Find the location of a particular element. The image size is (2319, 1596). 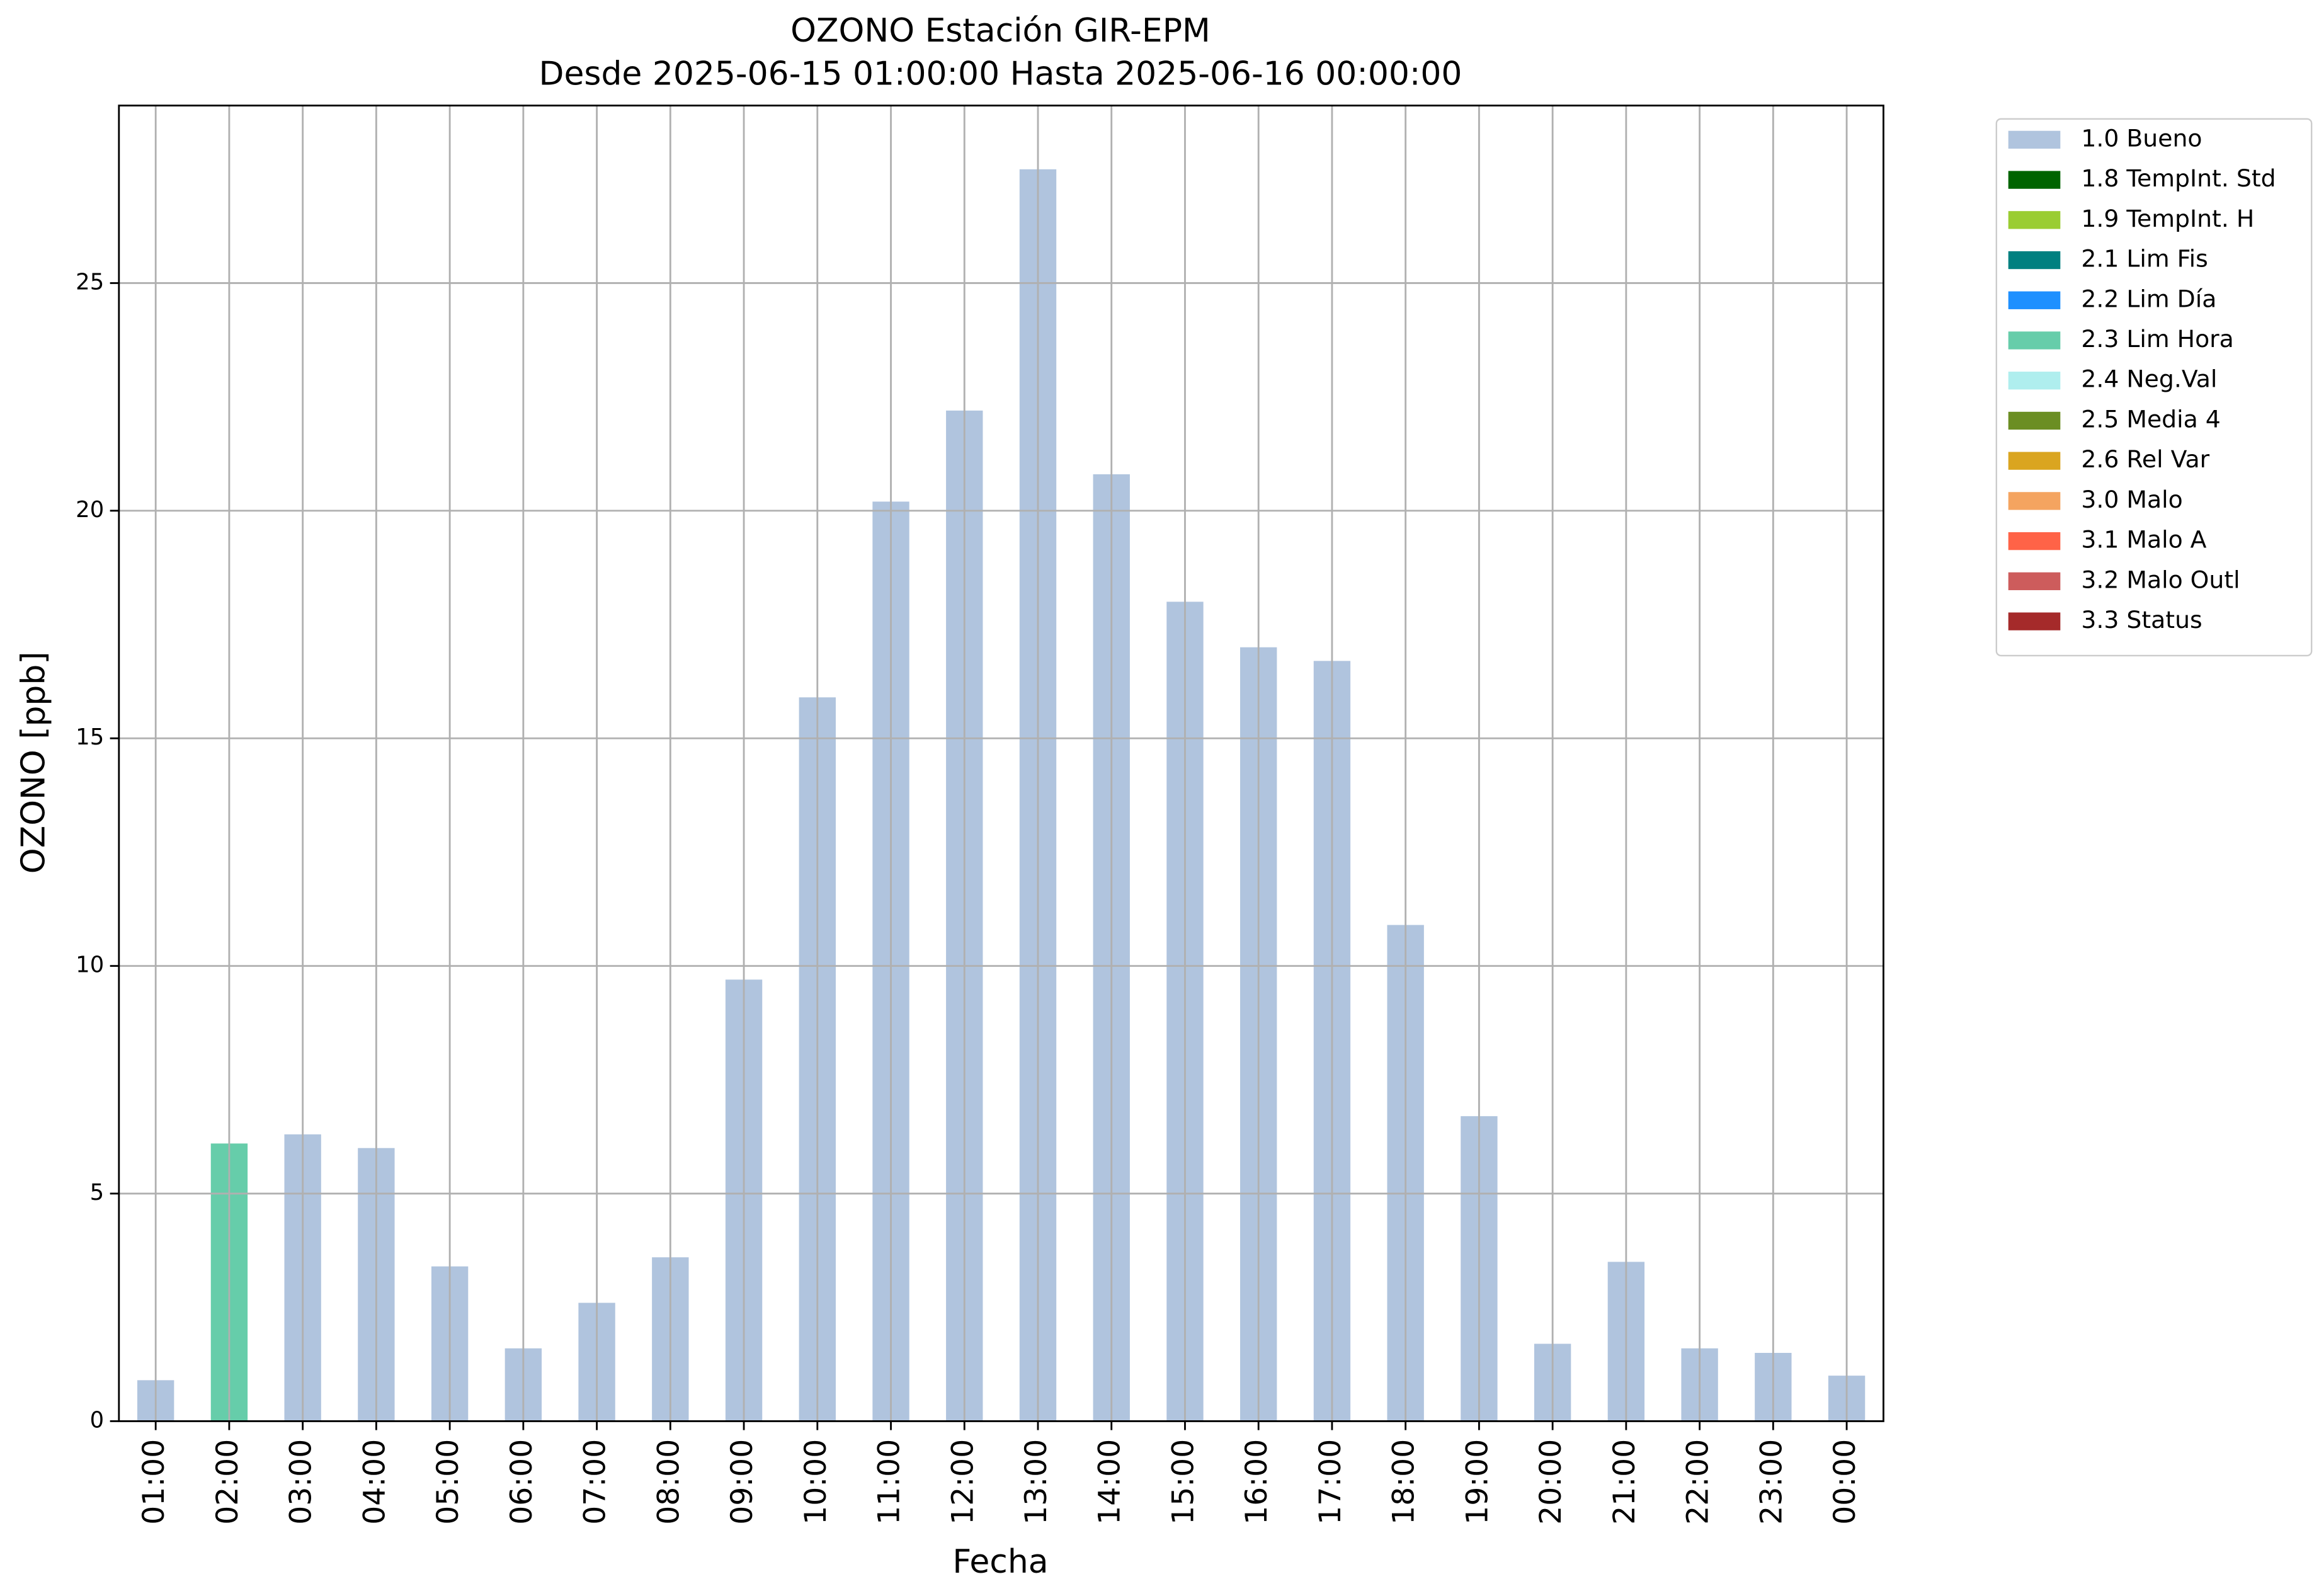

legend-label: 2.6 Rel Var is located at coordinates (2145, 459).